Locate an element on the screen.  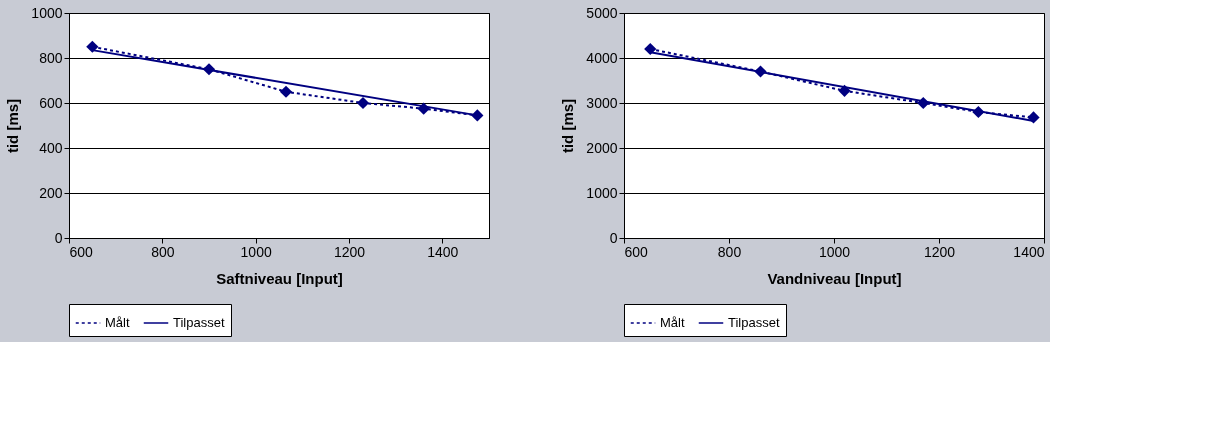
y-tick-label: 400 is located at coordinates (51, 147).